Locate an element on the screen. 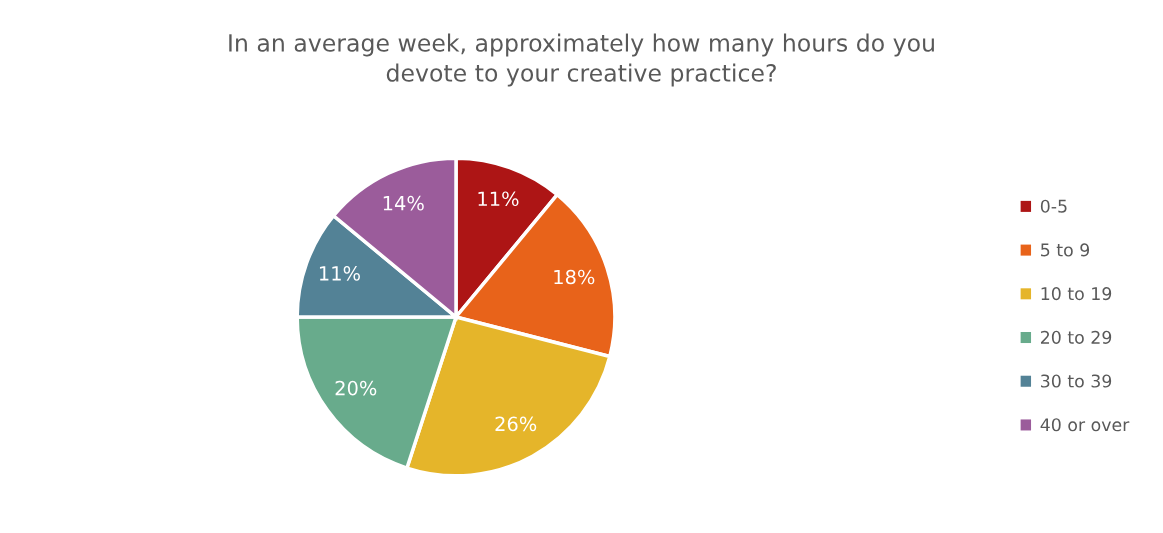  data-label: 14% is located at coordinates (403, 203).